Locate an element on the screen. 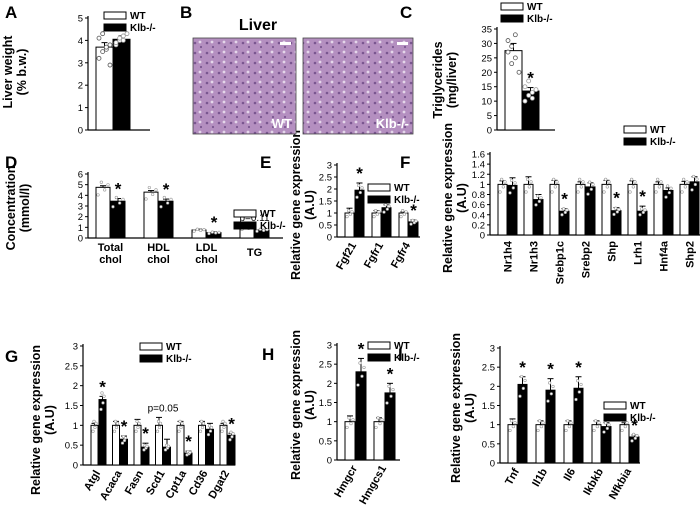  y-axis-label: Relative gene expression (A.U) is located at coordinates (303, 205).